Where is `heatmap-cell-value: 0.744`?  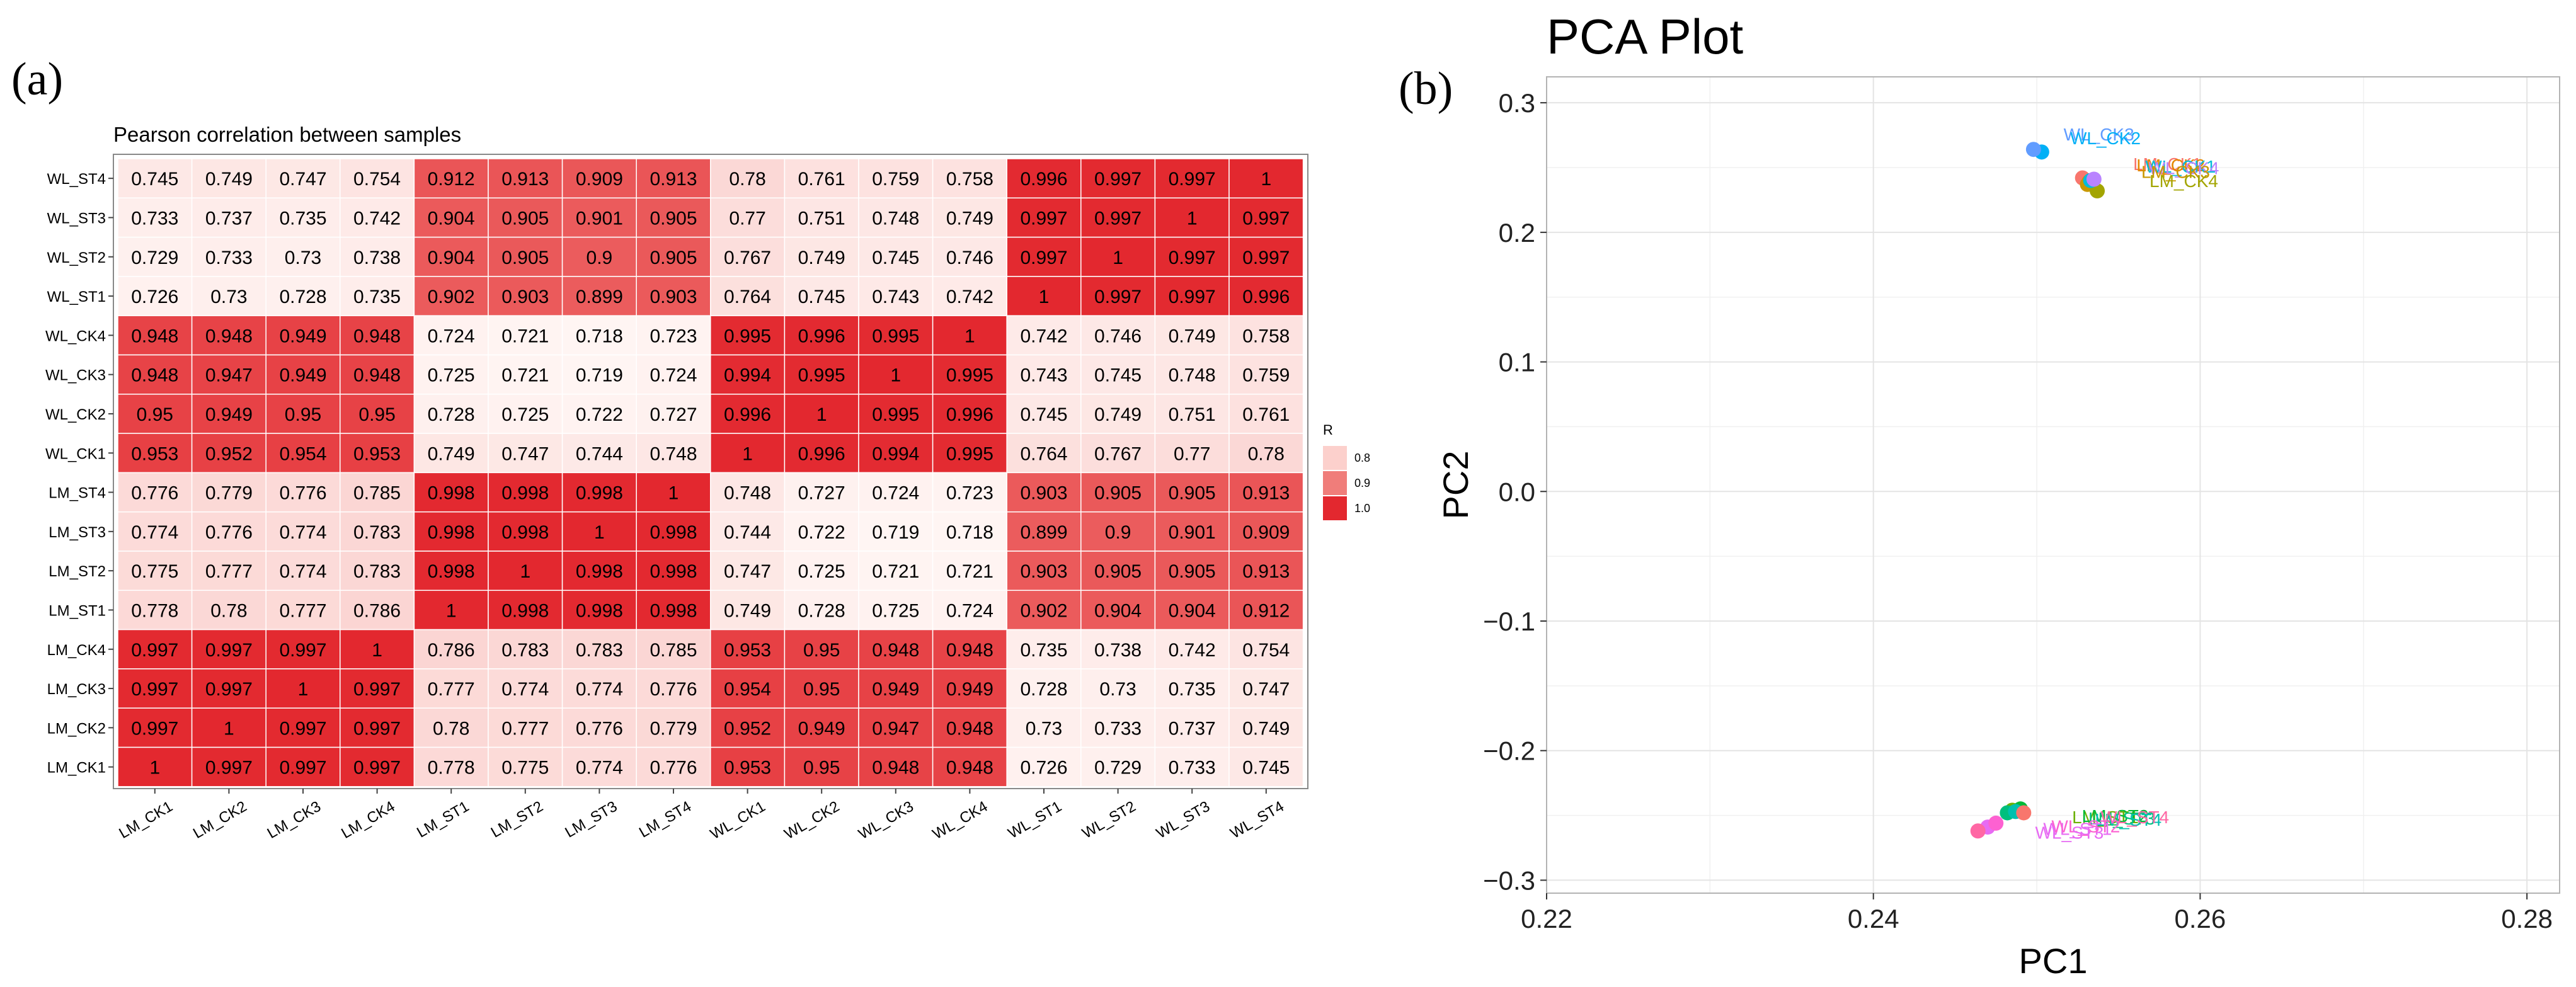 heatmap-cell-value: 0.744 is located at coordinates (599, 453).